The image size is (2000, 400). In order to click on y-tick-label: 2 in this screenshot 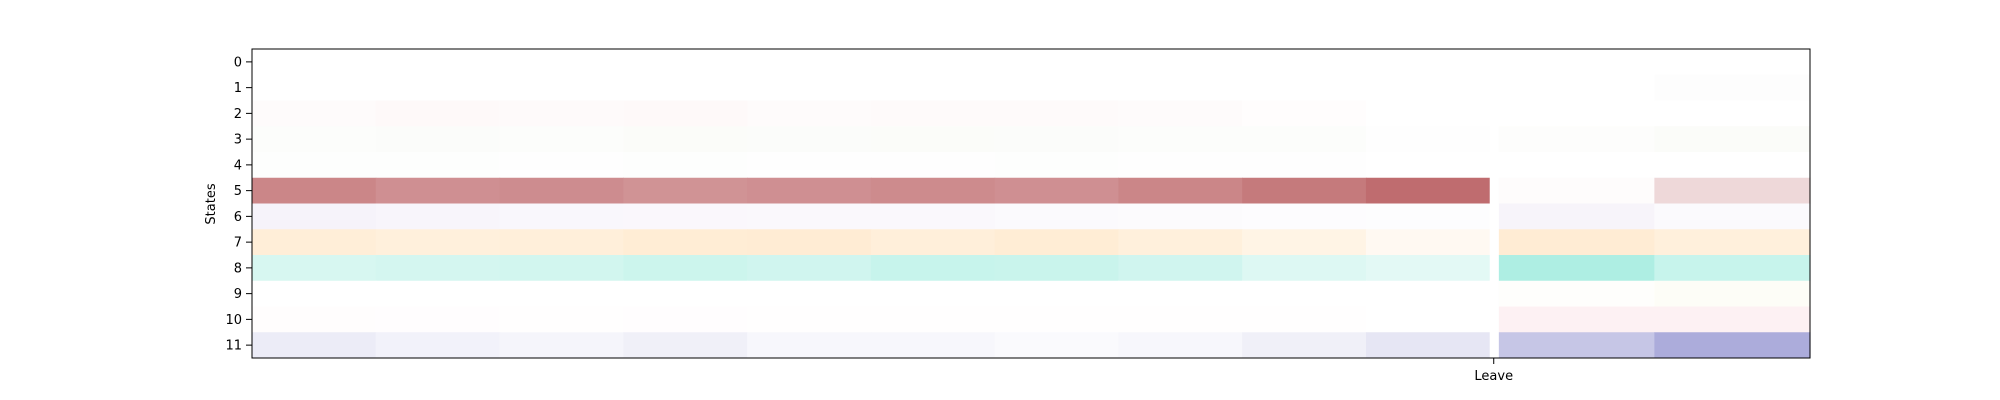, I will do `click(238, 114)`.